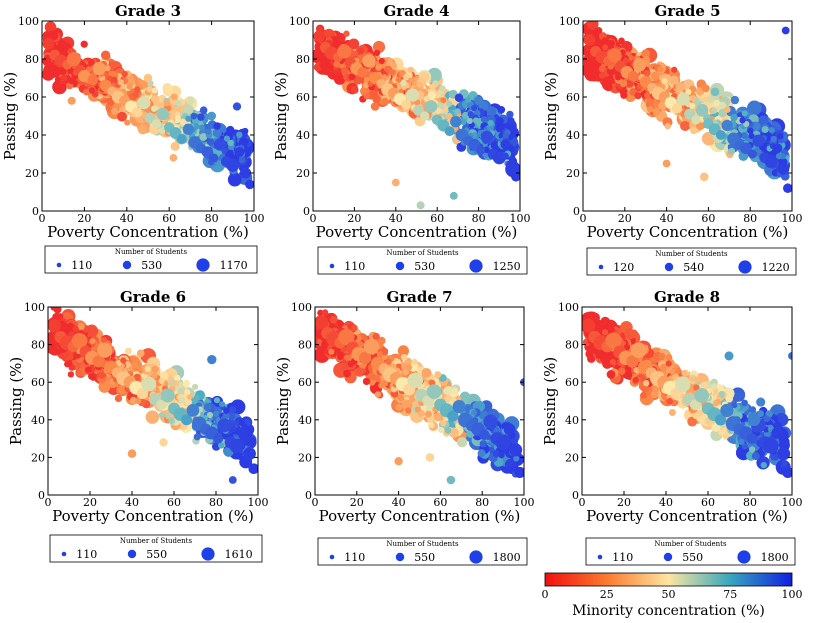 This screenshot has height=623, width=816. Describe the element at coordinates (81, 265) in the screenshot. I see `grade-3-legend-value-110: 110` at that location.